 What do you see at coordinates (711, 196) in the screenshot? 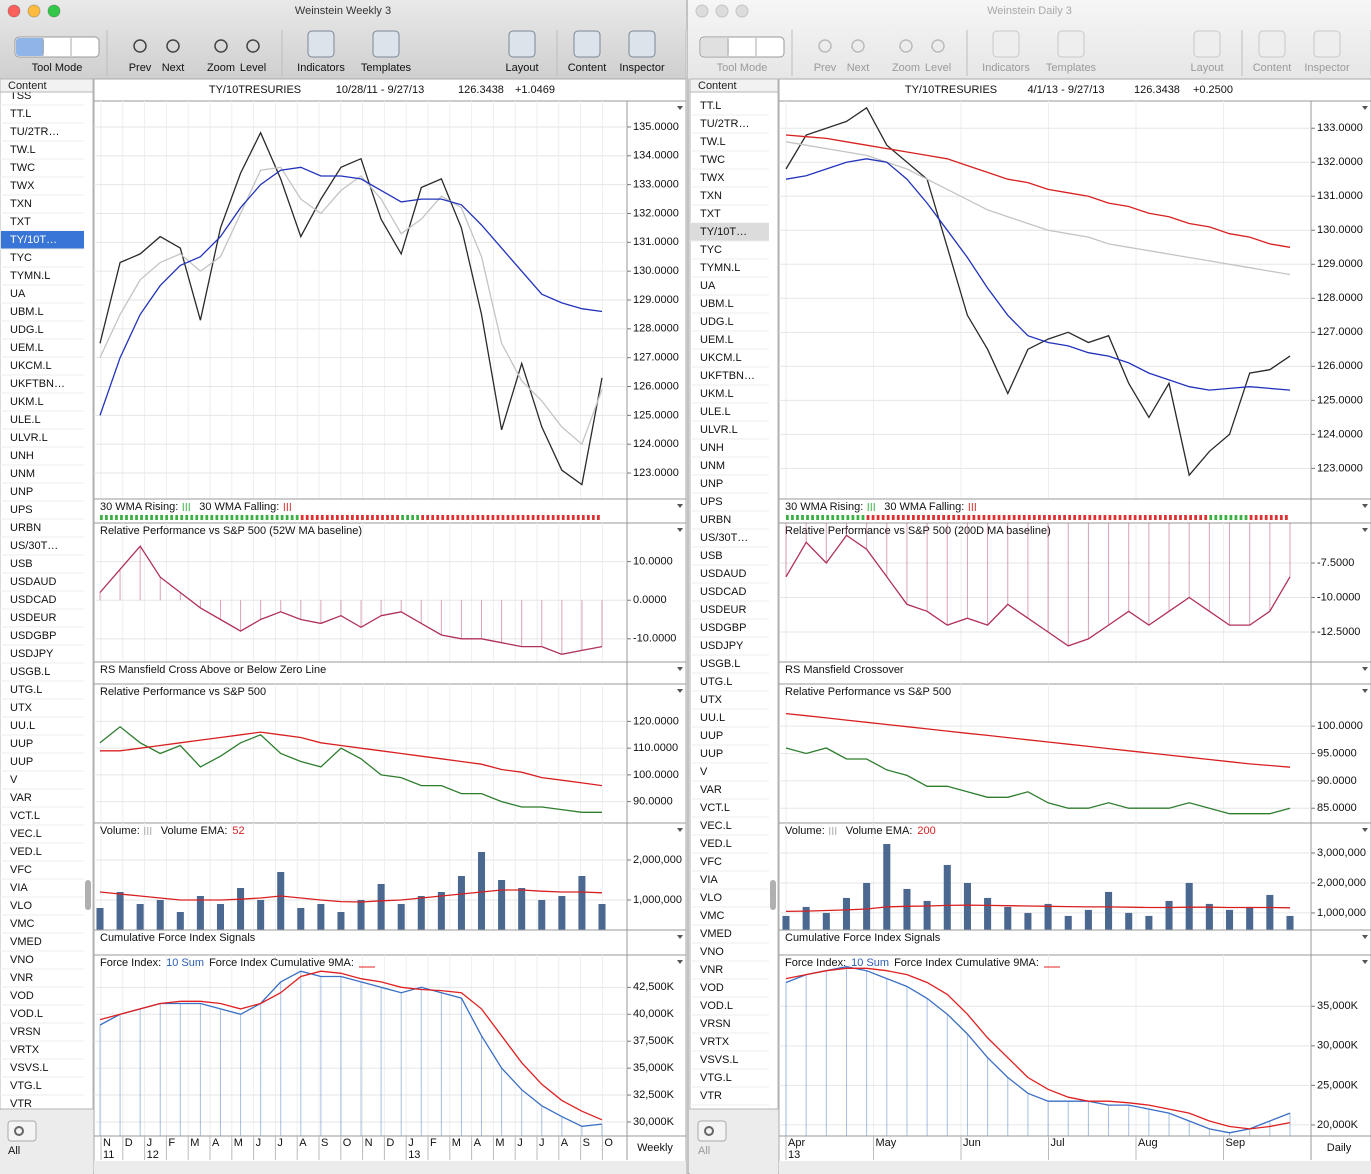
I see `symbol: TXN` at bounding box center [711, 196].